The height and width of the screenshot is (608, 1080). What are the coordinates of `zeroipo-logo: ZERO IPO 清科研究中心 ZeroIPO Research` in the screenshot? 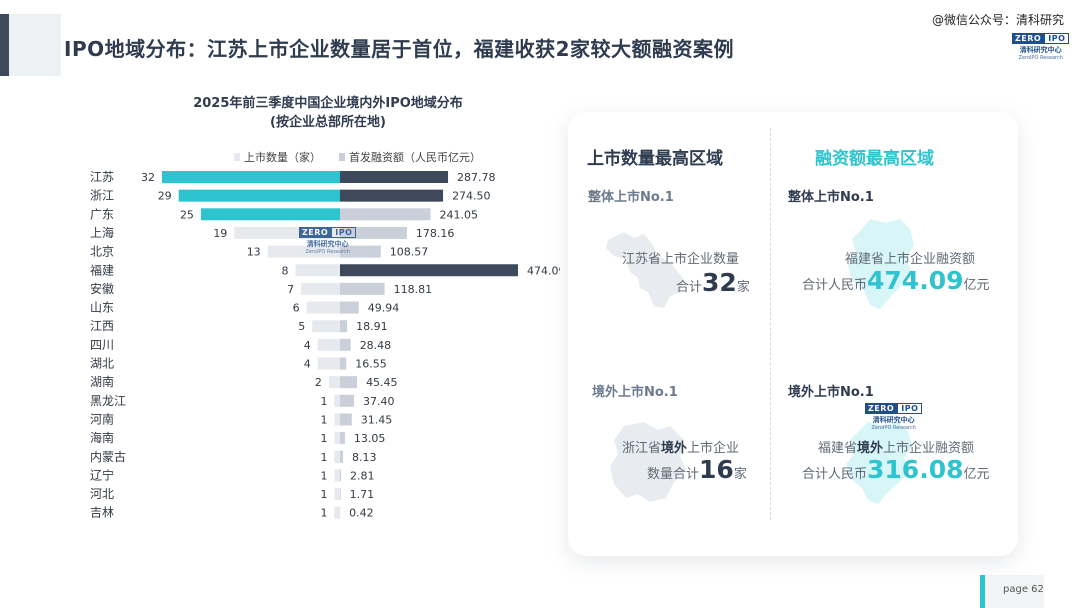 It's located at (1041, 47).